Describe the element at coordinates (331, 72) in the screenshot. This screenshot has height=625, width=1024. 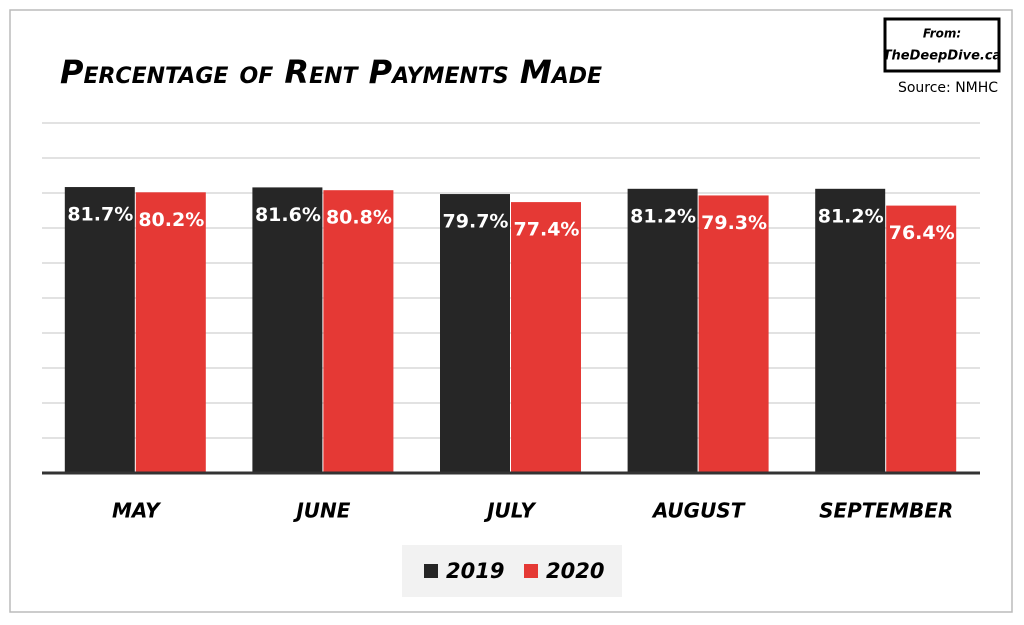
I see `chart-title: Percentage of Rent Payments Made` at that location.